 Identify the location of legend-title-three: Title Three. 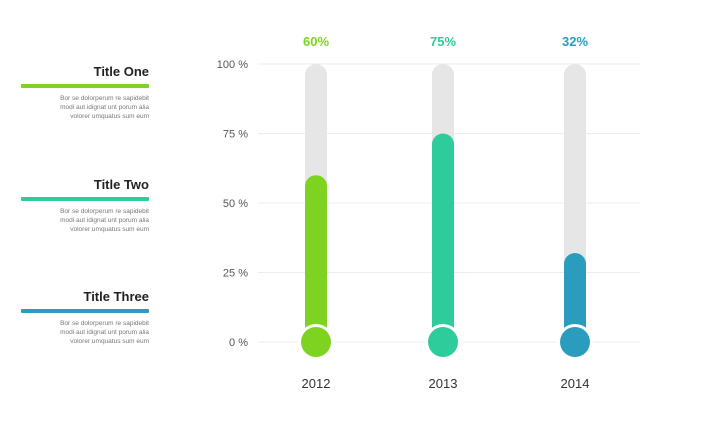
(116, 296).